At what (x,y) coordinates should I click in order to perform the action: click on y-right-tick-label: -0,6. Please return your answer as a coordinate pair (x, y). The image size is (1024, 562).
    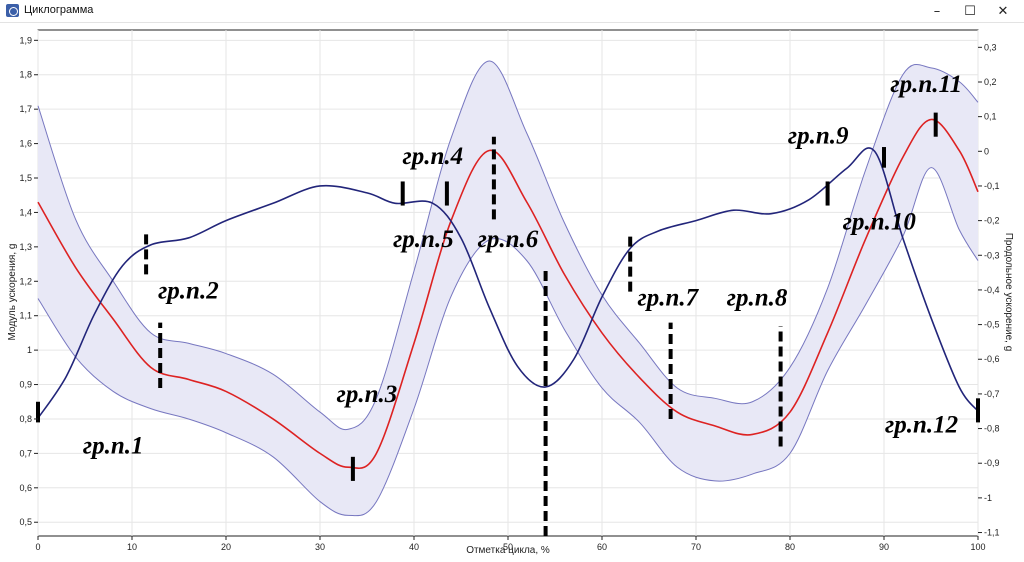
    Looking at the image, I should click on (992, 359).